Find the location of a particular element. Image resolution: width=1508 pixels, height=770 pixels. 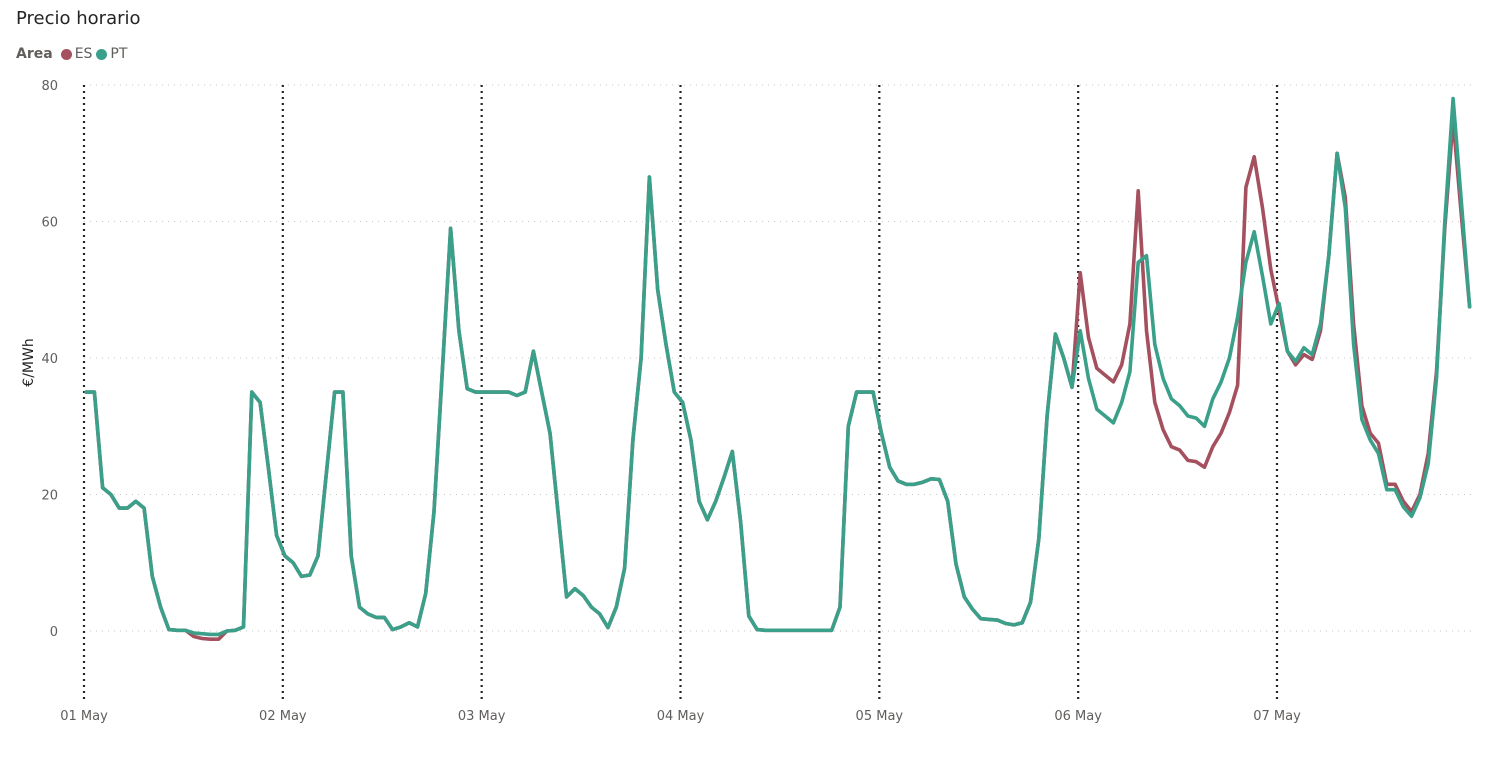

y-tick-label-60: 60 is located at coordinates (49, 223).